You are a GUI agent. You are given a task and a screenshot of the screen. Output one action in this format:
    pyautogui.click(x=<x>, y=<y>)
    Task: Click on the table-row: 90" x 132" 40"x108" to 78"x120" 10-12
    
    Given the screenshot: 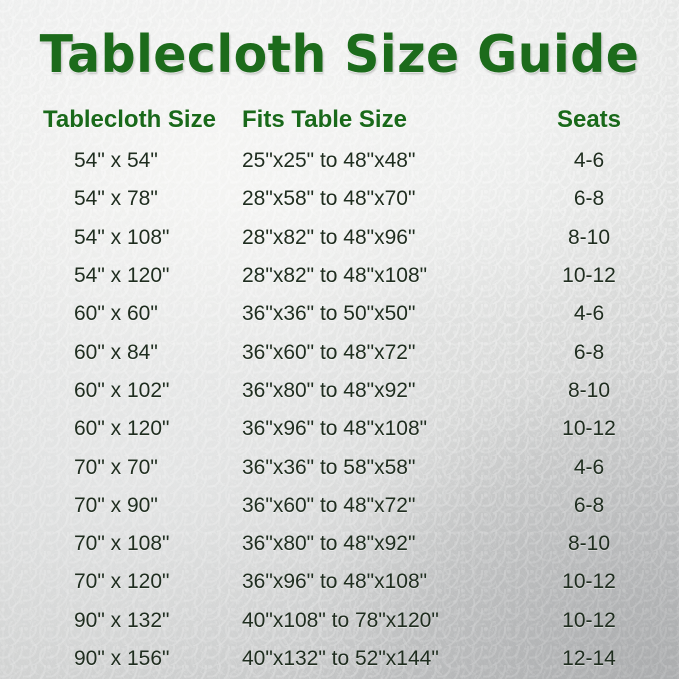 What is the action you would take?
    pyautogui.click(x=339, y=621)
    